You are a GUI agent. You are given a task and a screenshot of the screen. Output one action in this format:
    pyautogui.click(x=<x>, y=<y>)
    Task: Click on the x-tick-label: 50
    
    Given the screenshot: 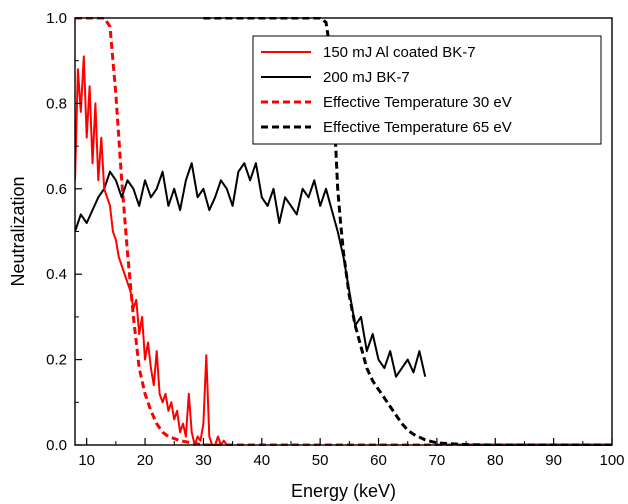 What is the action you would take?
    pyautogui.click(x=320, y=460)
    